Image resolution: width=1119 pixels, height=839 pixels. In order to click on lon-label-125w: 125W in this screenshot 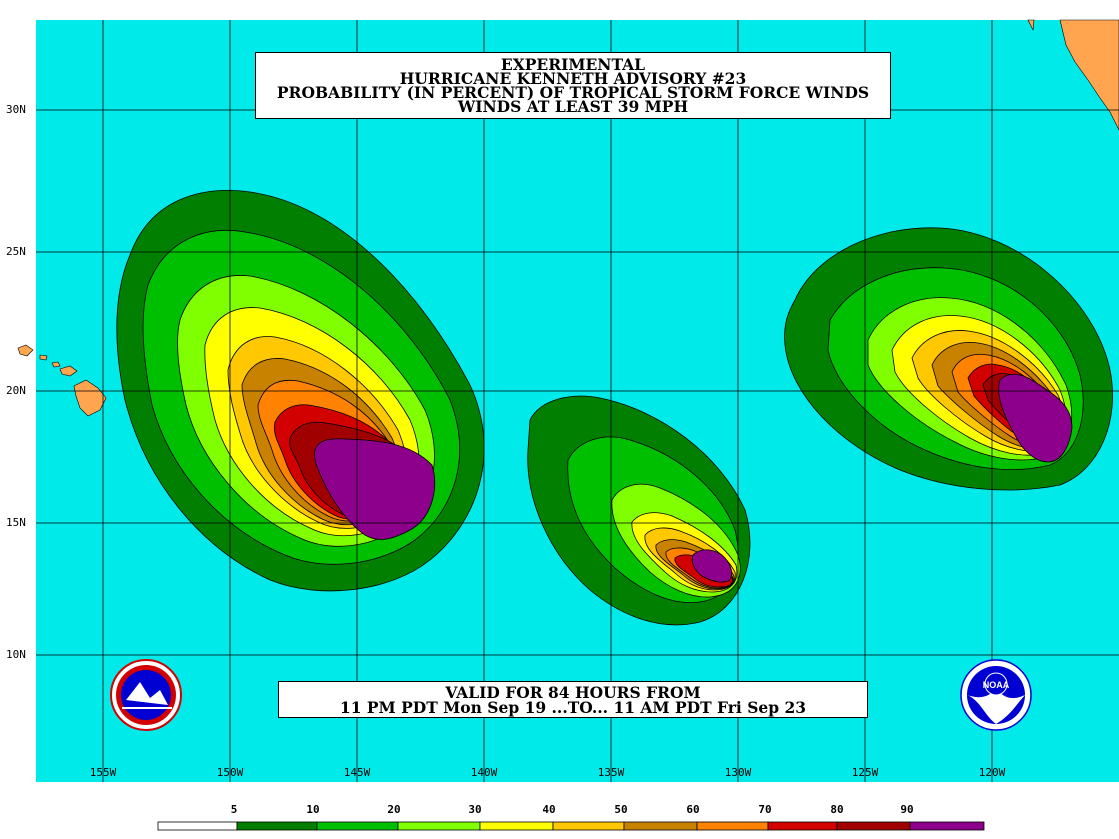, I will do `click(865, 772)`.